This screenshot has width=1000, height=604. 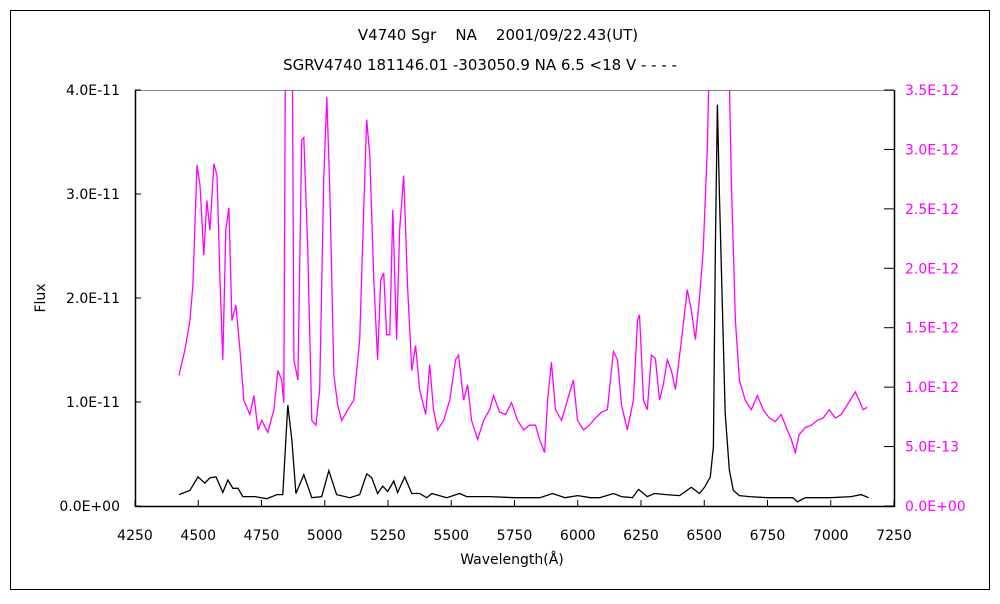 What do you see at coordinates (932, 448) in the screenshot?
I see `y-right-tick-label: 5.0E-13` at bounding box center [932, 448].